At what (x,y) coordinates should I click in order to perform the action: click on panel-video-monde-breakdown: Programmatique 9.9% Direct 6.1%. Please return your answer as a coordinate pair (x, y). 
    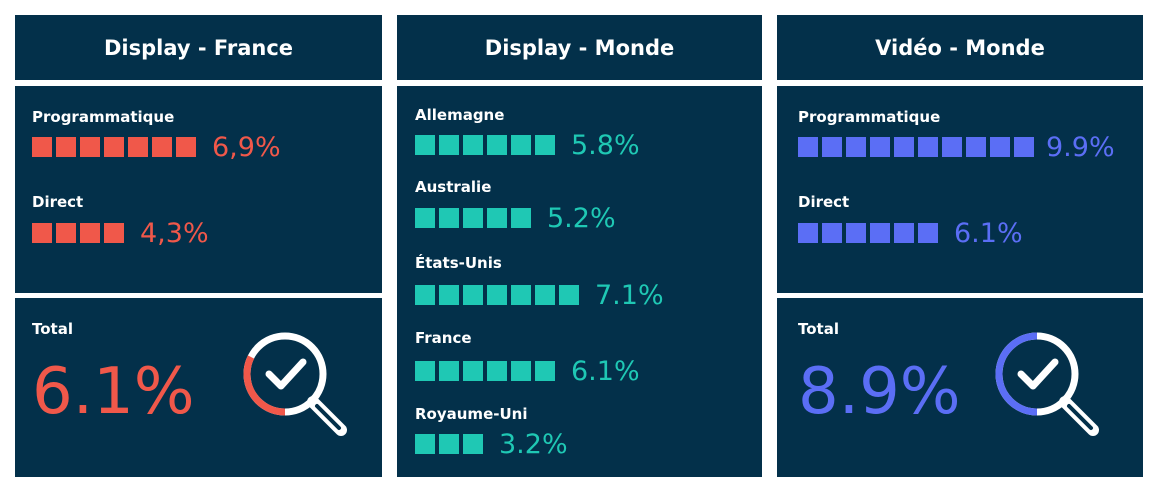
    Looking at the image, I should click on (960, 189).